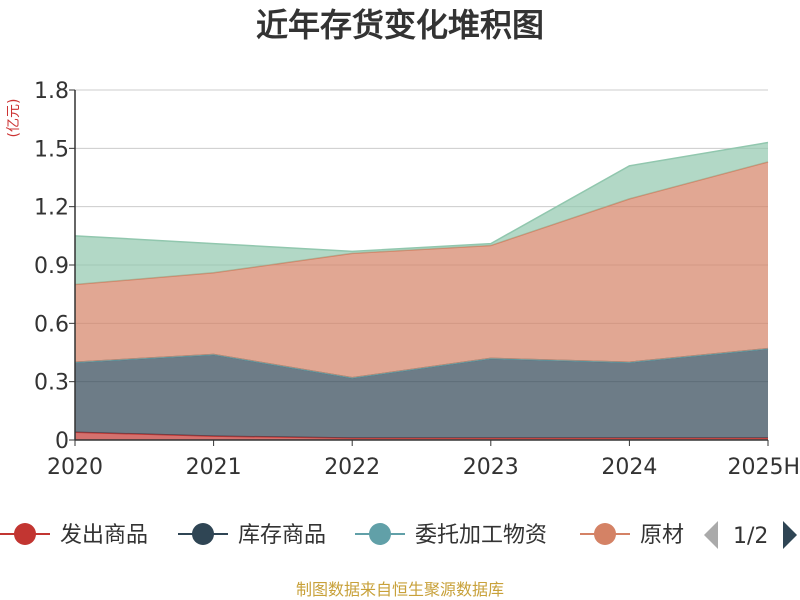  Describe the element at coordinates (51, 149) in the screenshot. I see `y-tick-label: 1.5` at that location.